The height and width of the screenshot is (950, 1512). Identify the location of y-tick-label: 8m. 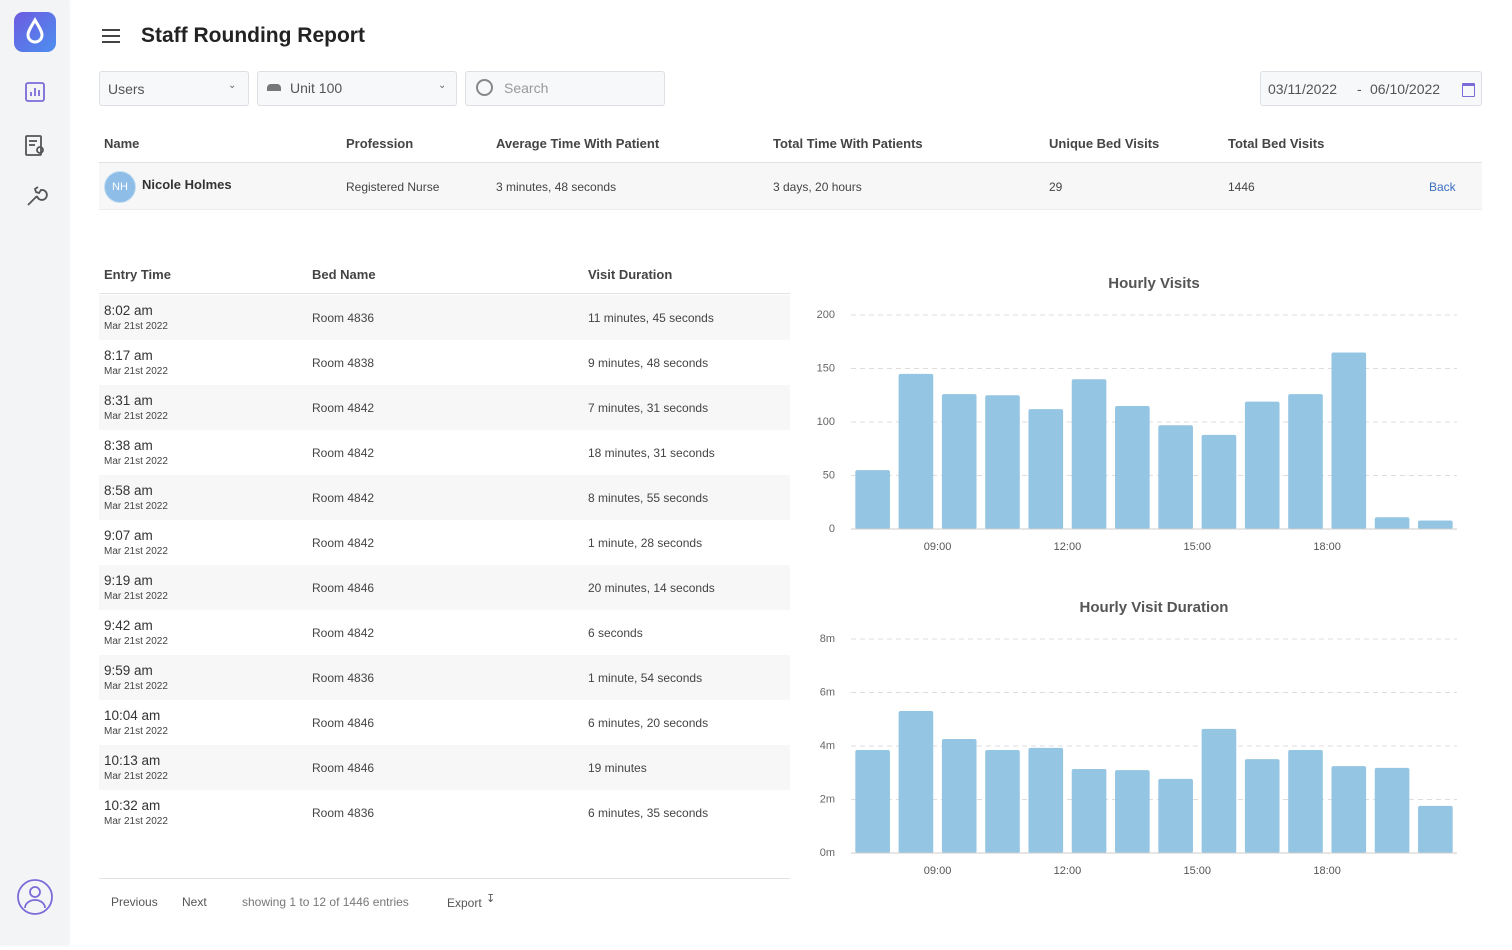
(827, 639).